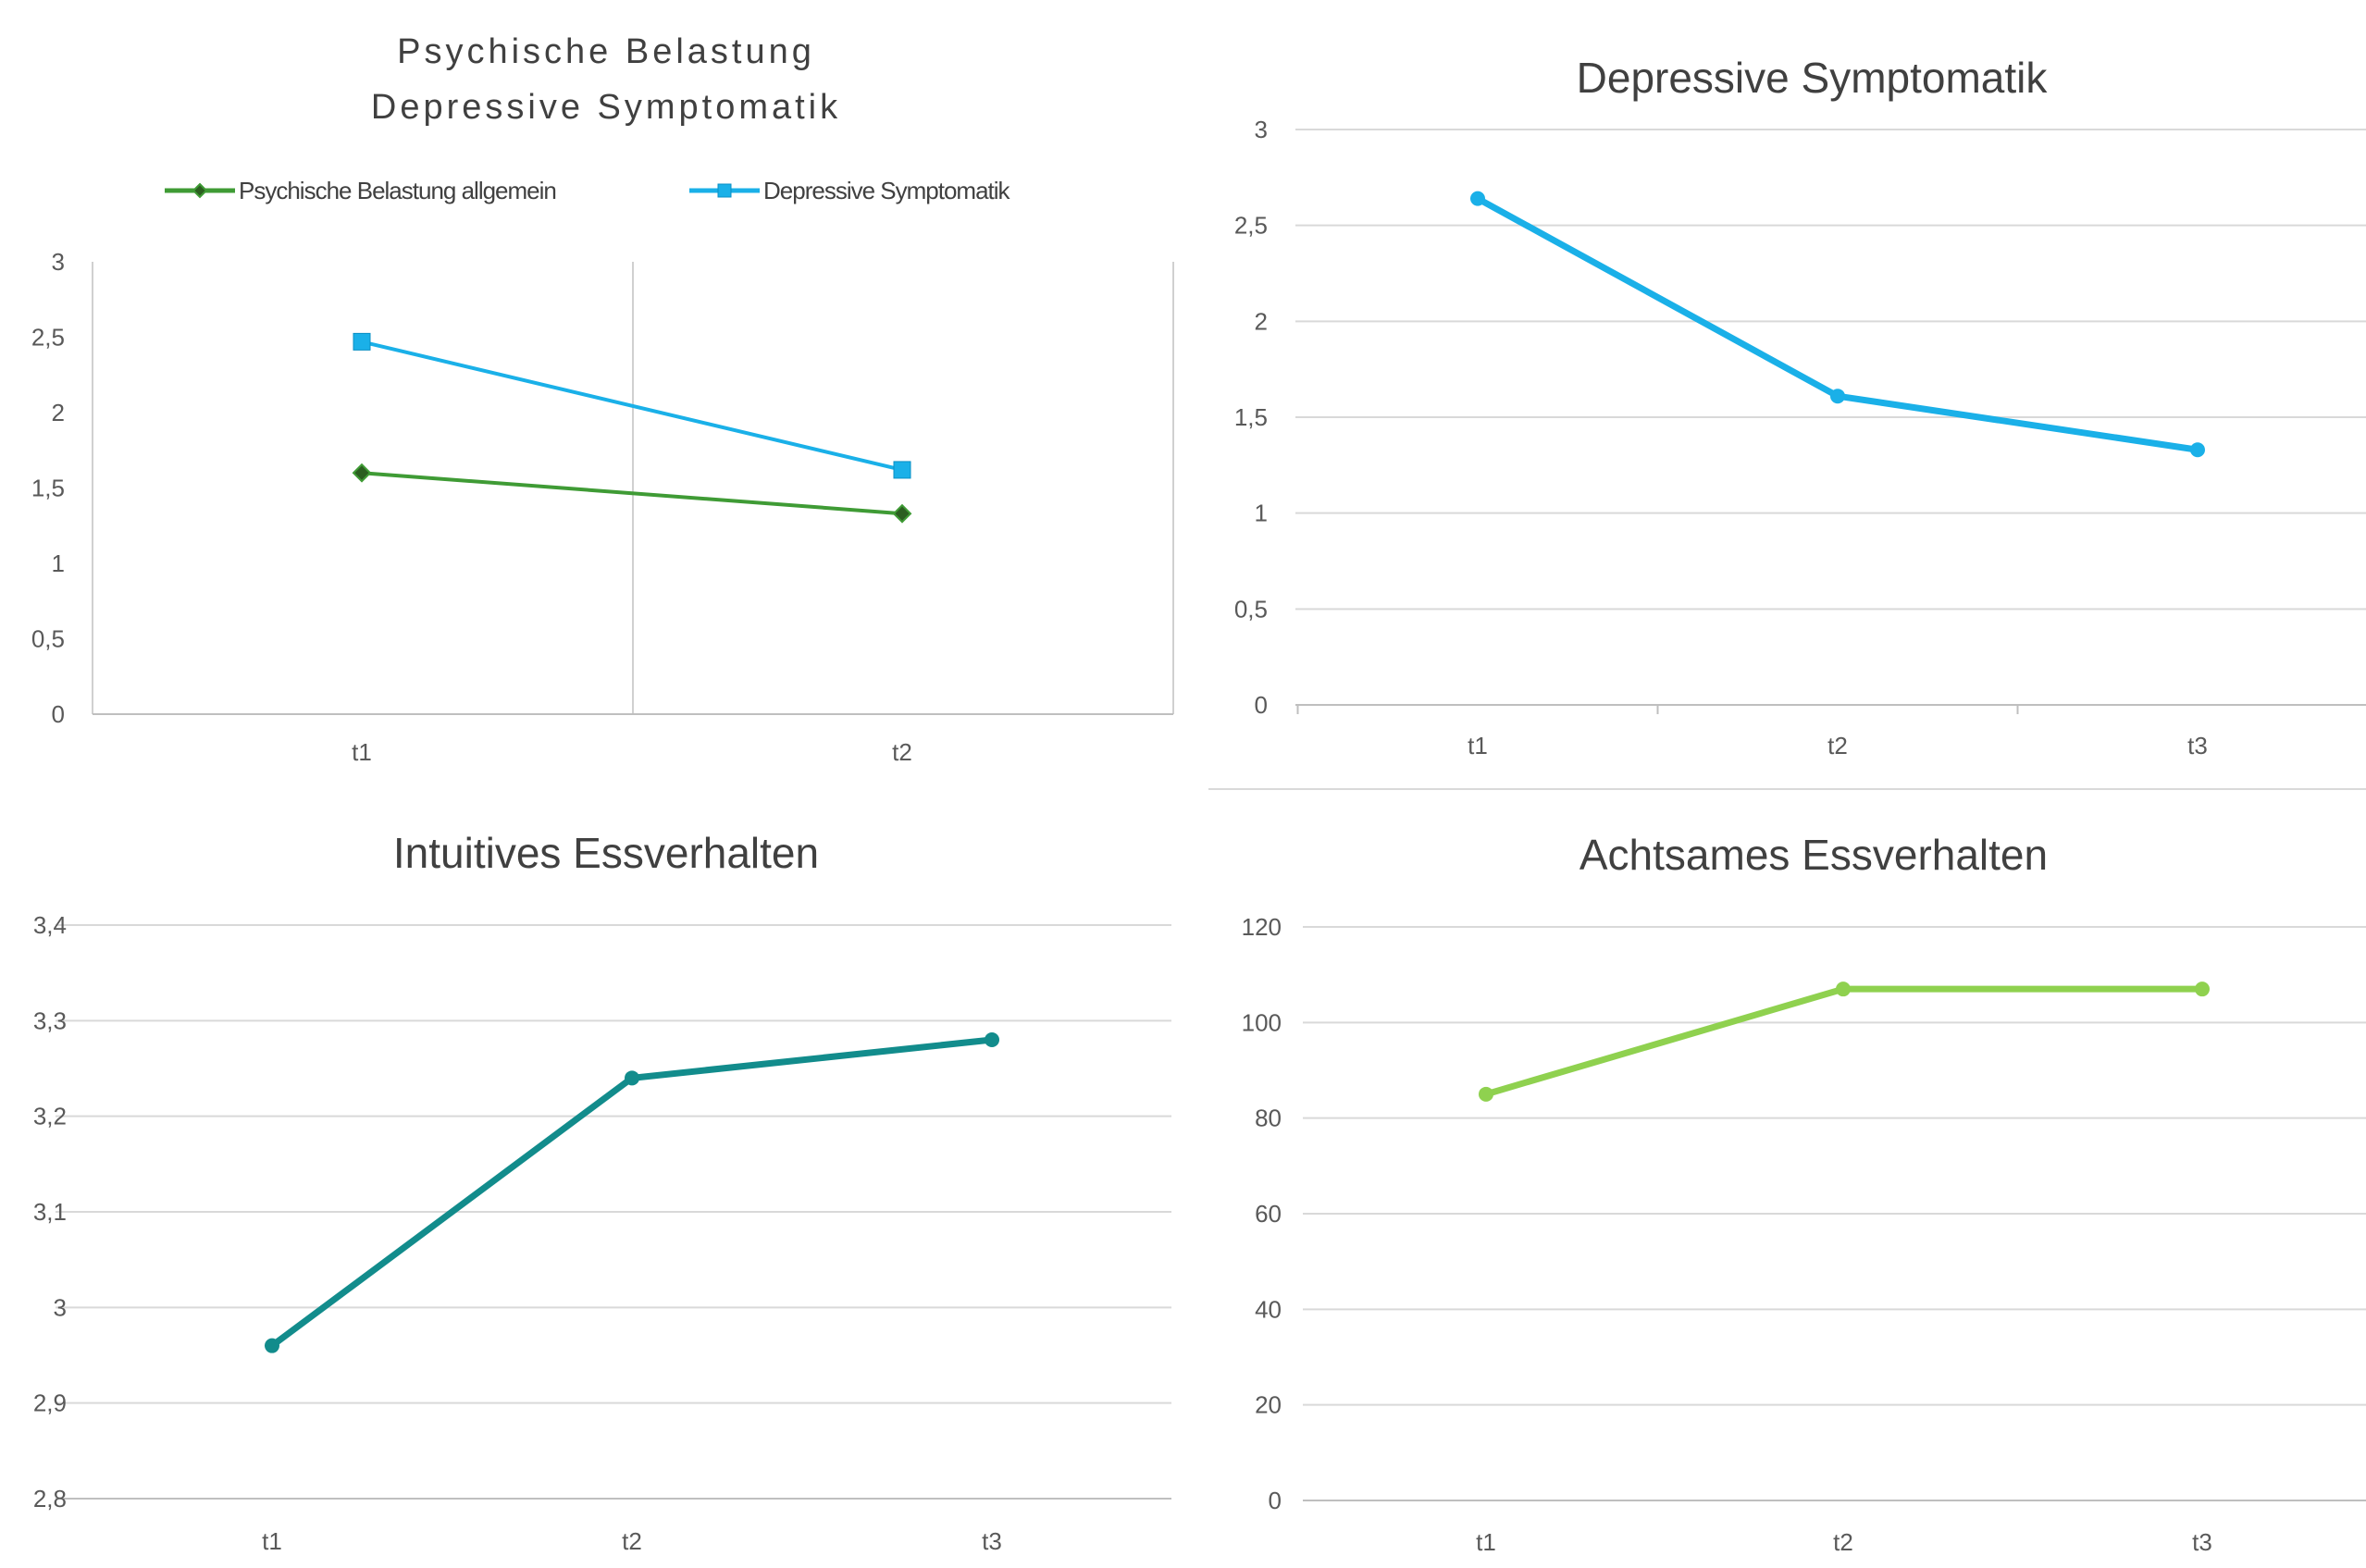 The image size is (2366, 1568). I want to click on y-tick-label: 3,1, so click(50, 1212).